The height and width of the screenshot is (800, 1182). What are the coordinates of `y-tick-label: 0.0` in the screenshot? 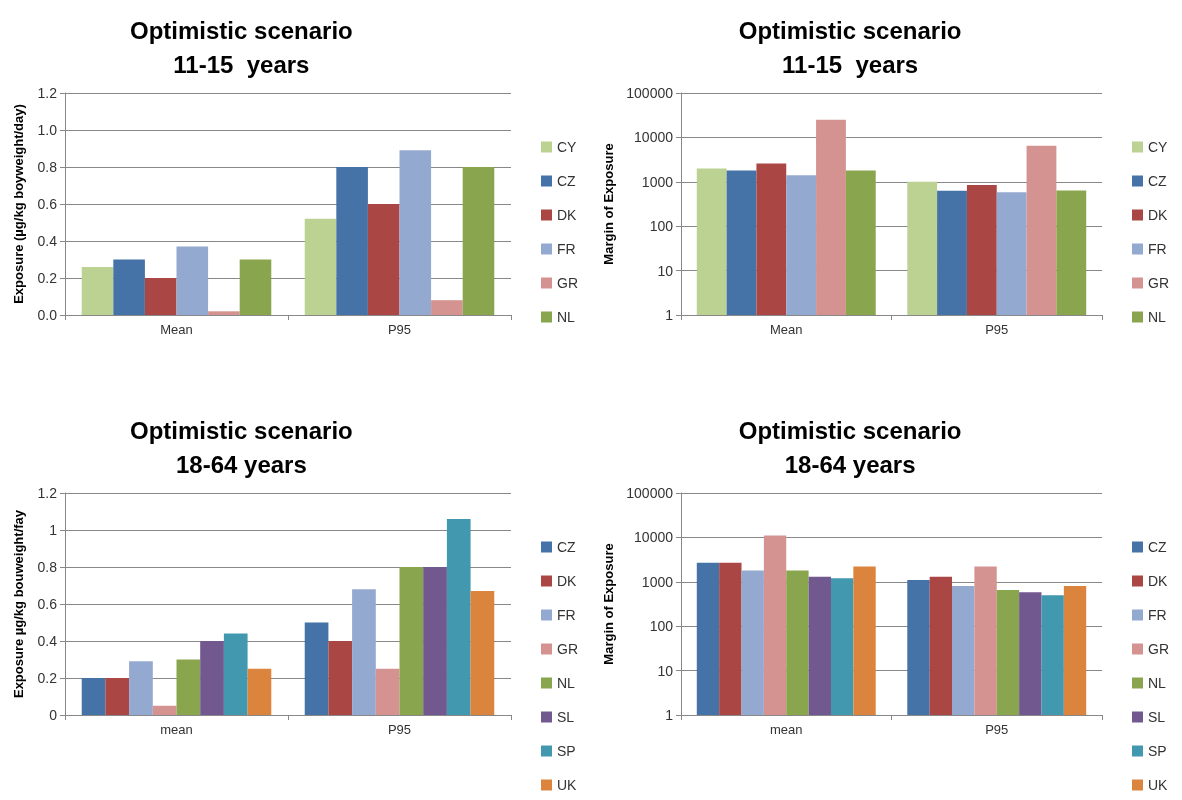 It's located at (47, 315).